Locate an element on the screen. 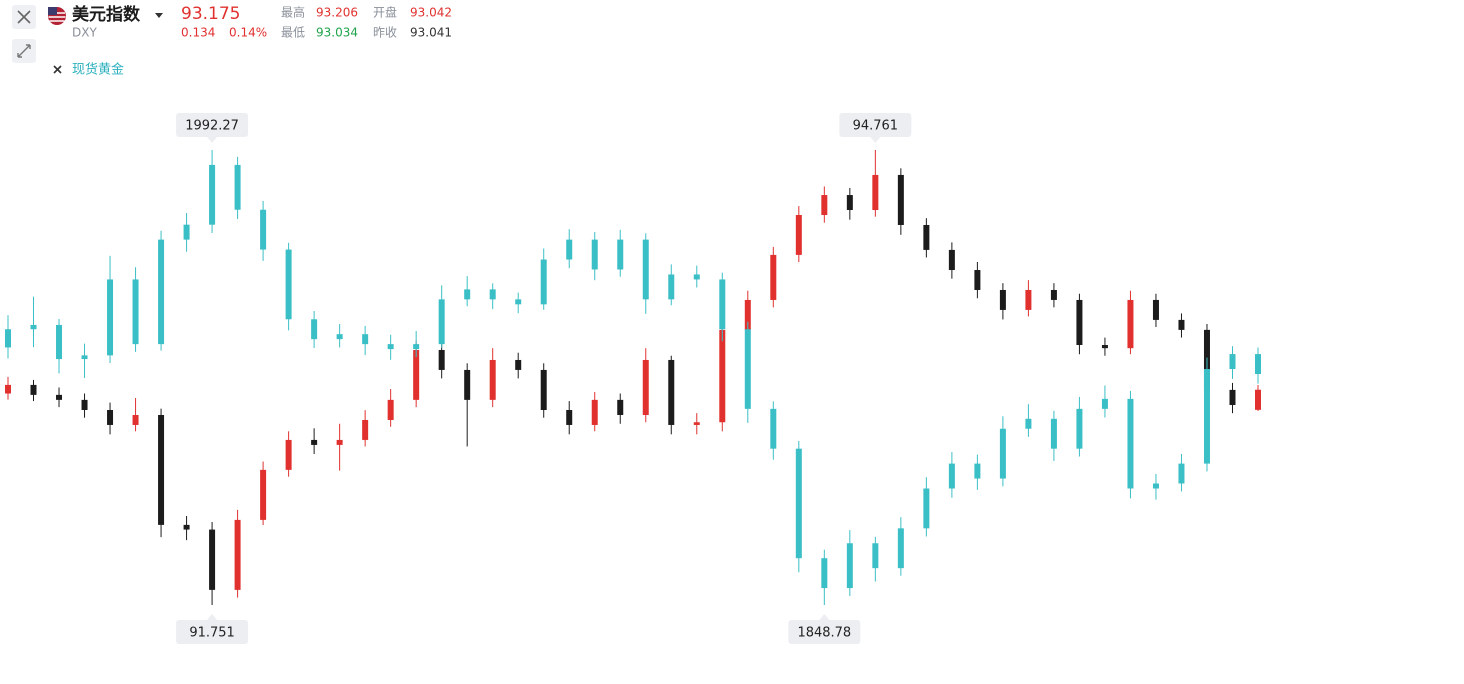 The height and width of the screenshot is (684, 1464). stat-label: 最低 is located at coordinates (293, 33).